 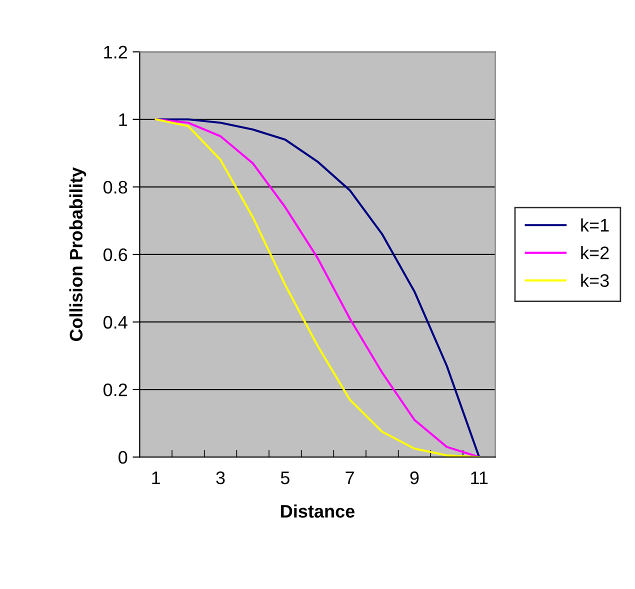 I want to click on y-tick-label: 0.6, so click(x=116, y=255).